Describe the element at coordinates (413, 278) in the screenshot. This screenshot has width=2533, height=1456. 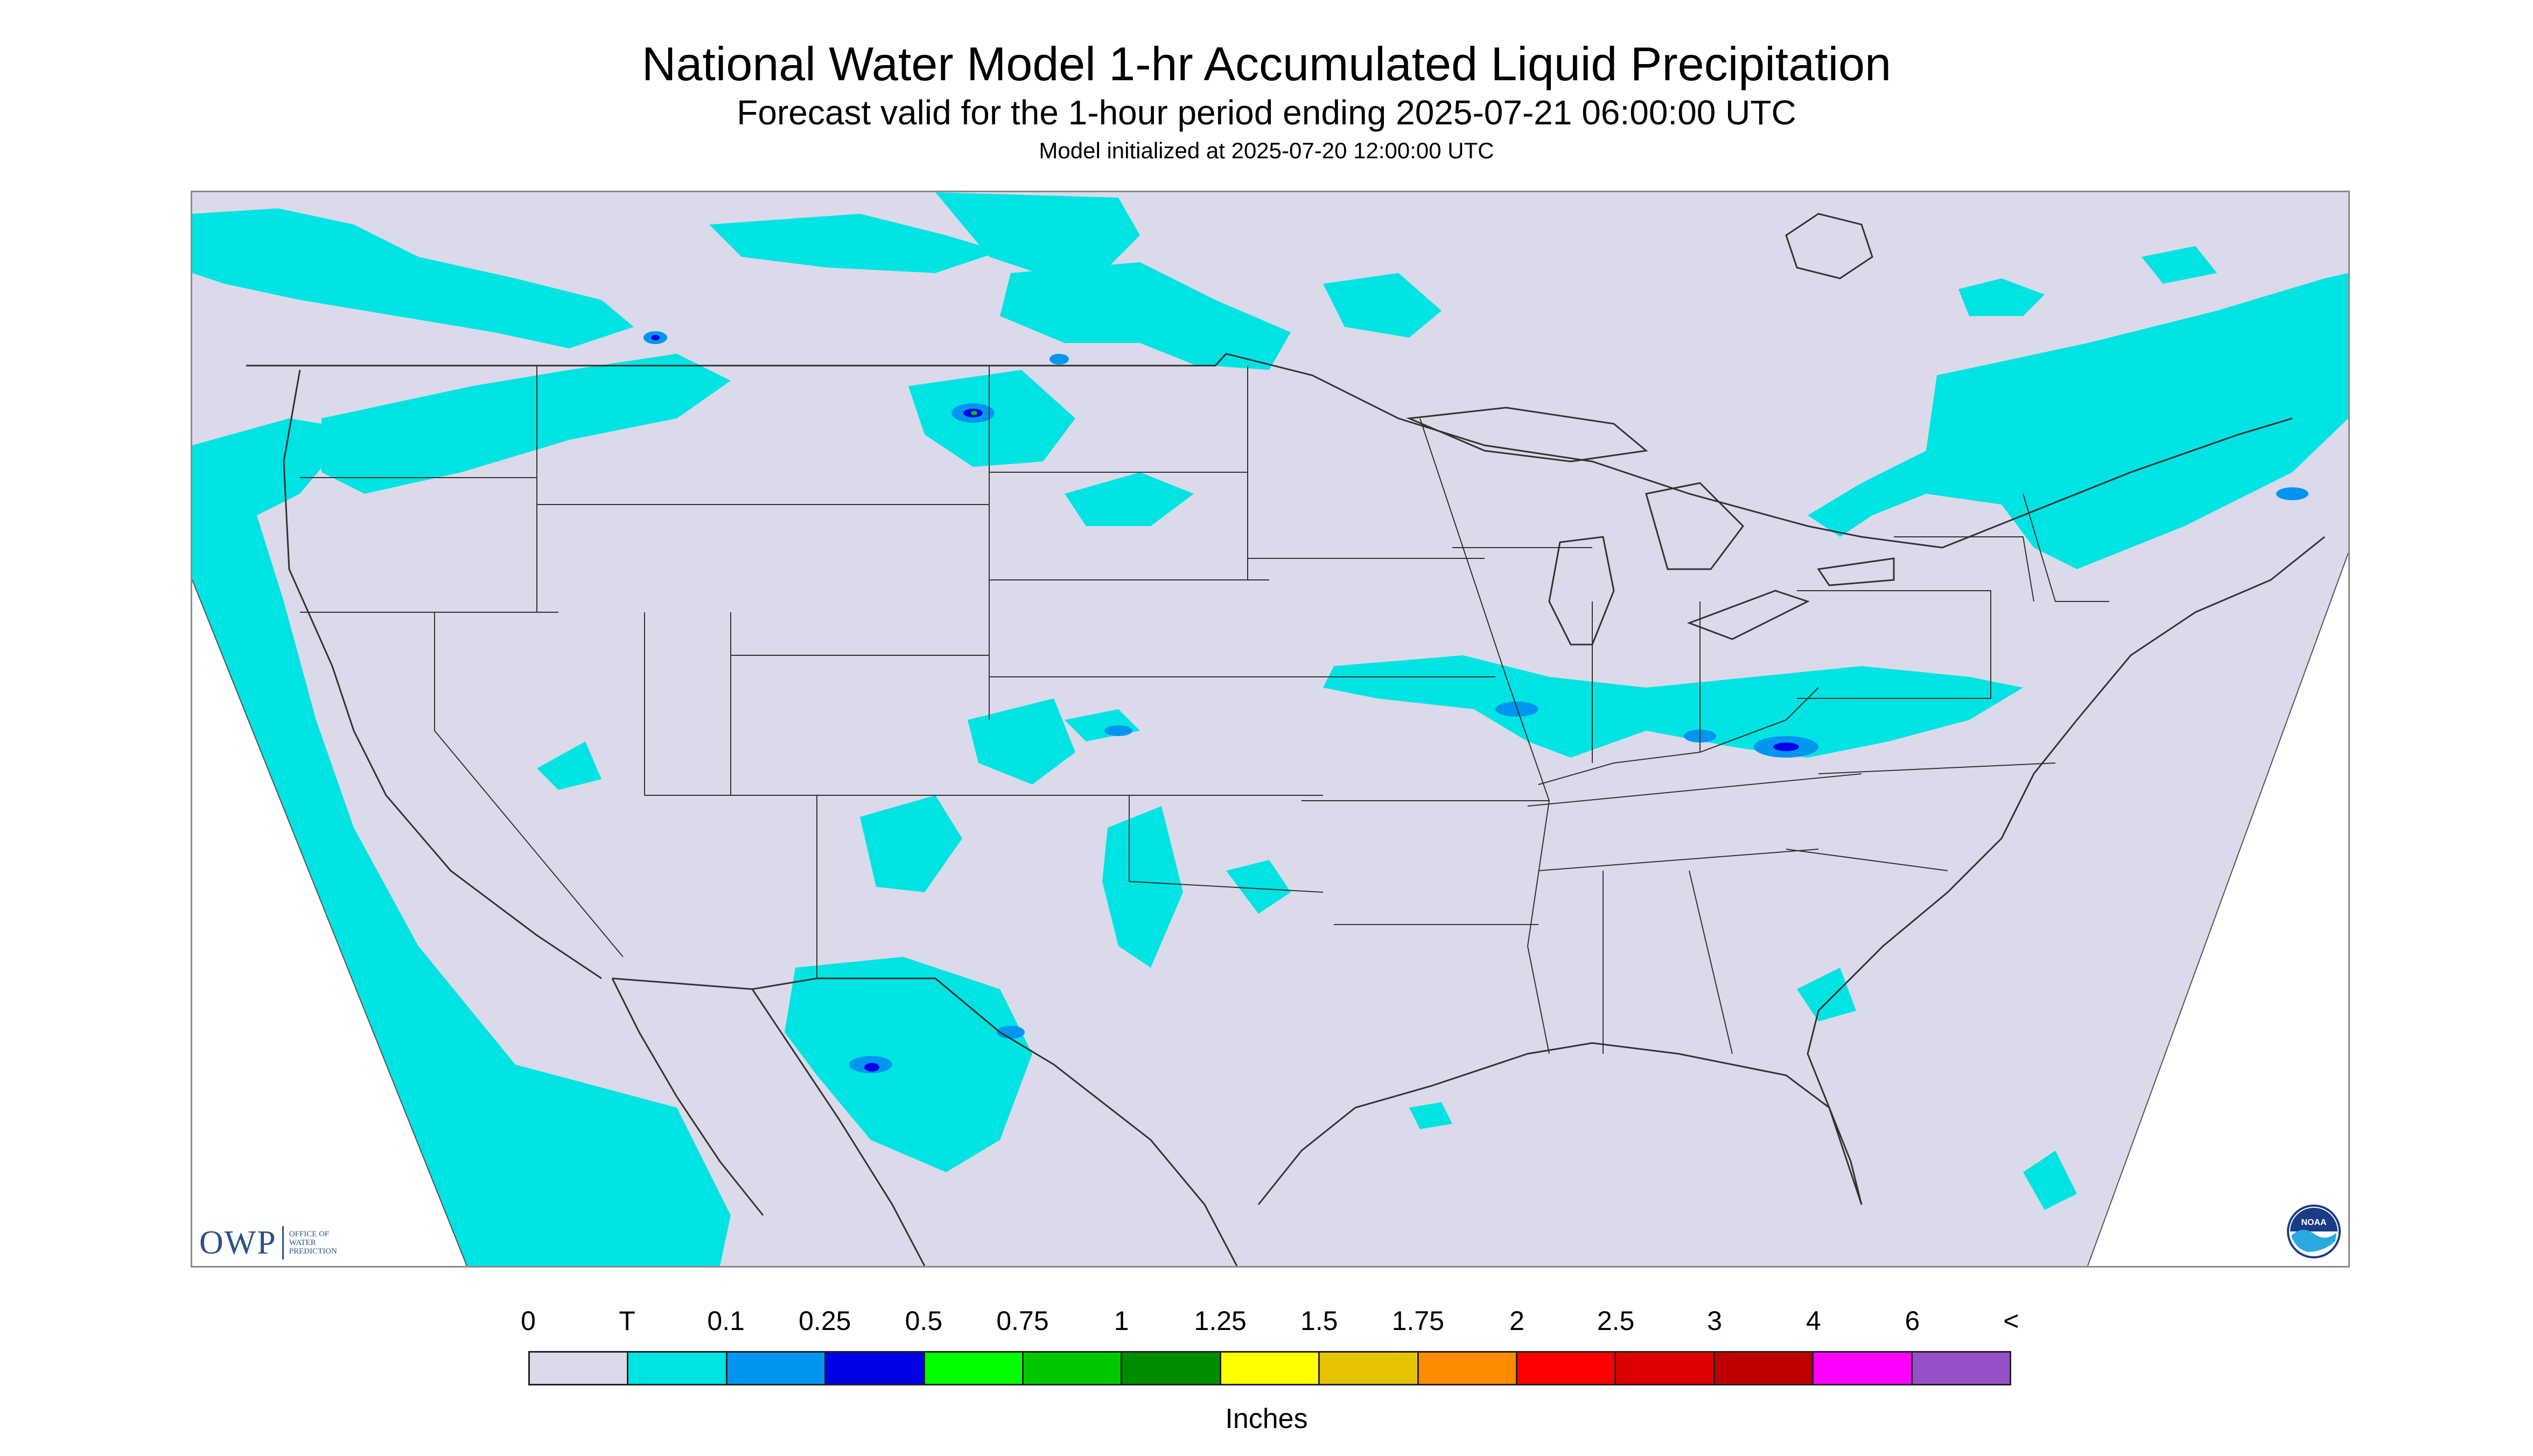
I see `canada-trace-a` at that location.